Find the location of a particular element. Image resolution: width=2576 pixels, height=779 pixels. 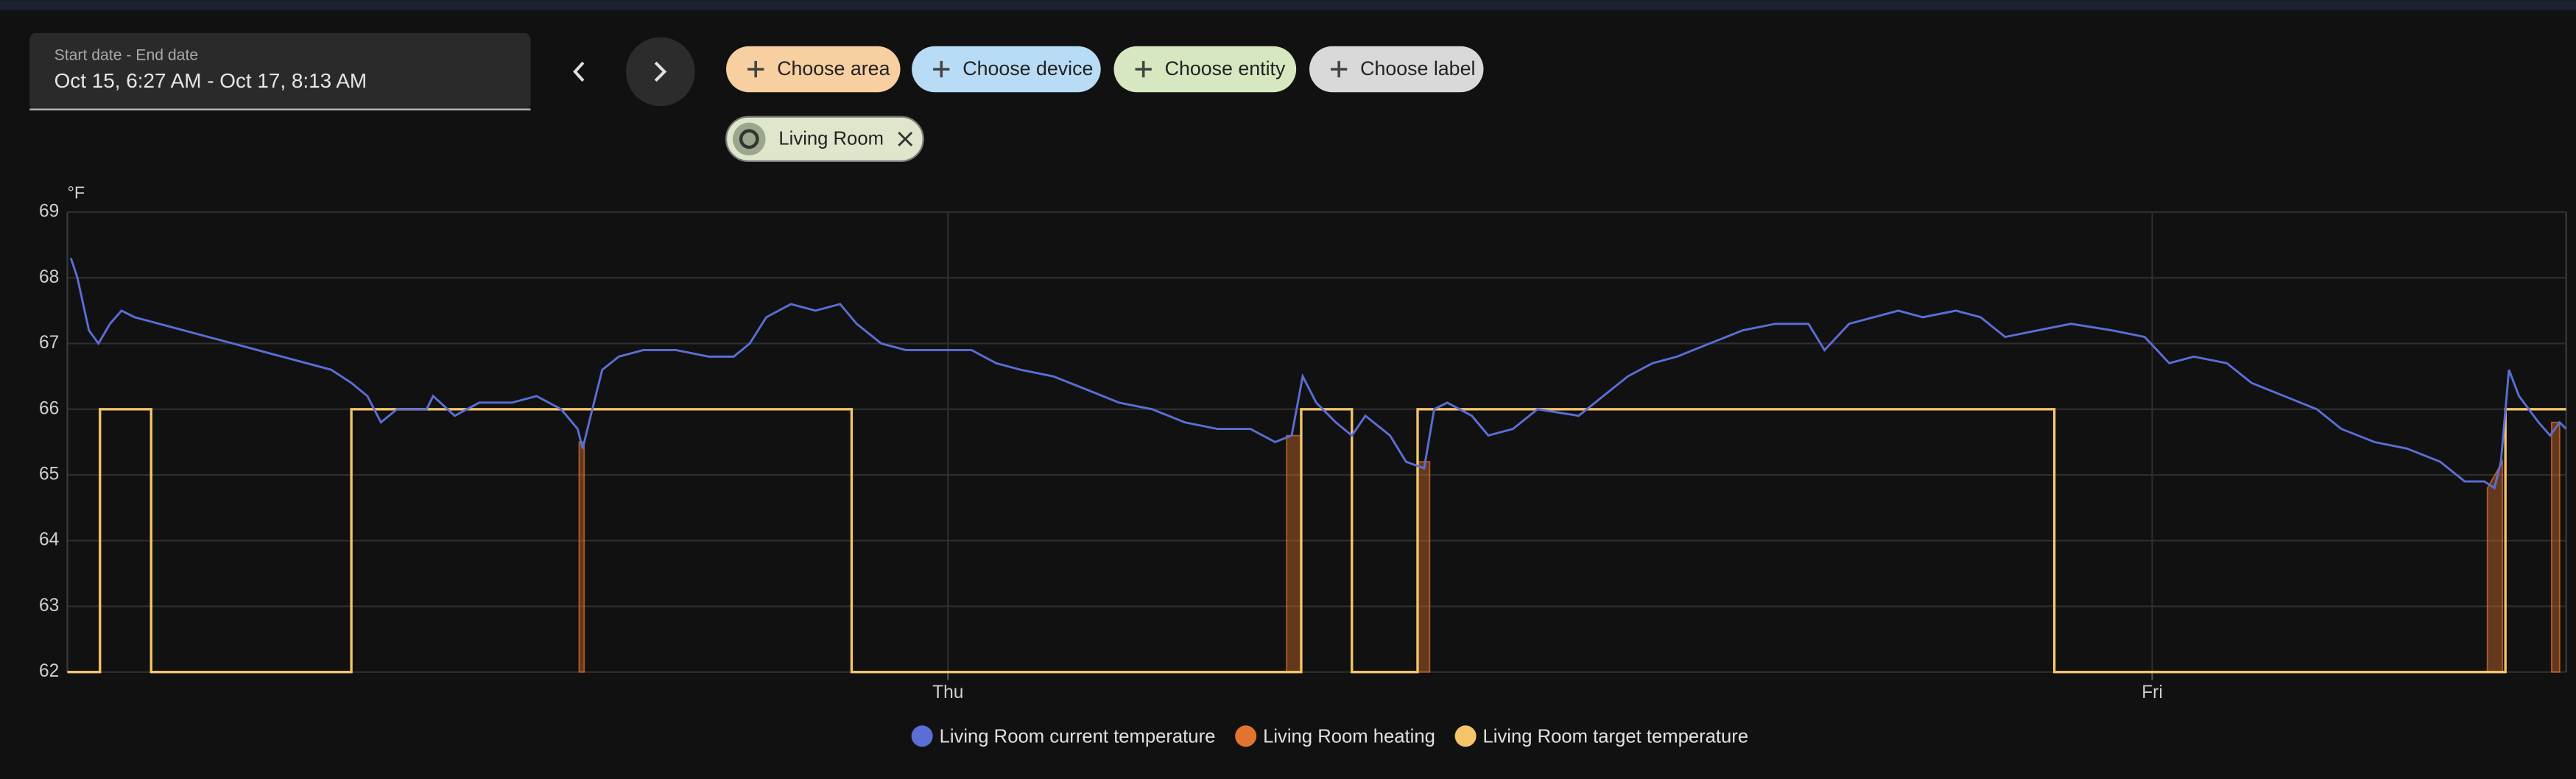

filter-chip: Choose area is located at coordinates (813, 69).